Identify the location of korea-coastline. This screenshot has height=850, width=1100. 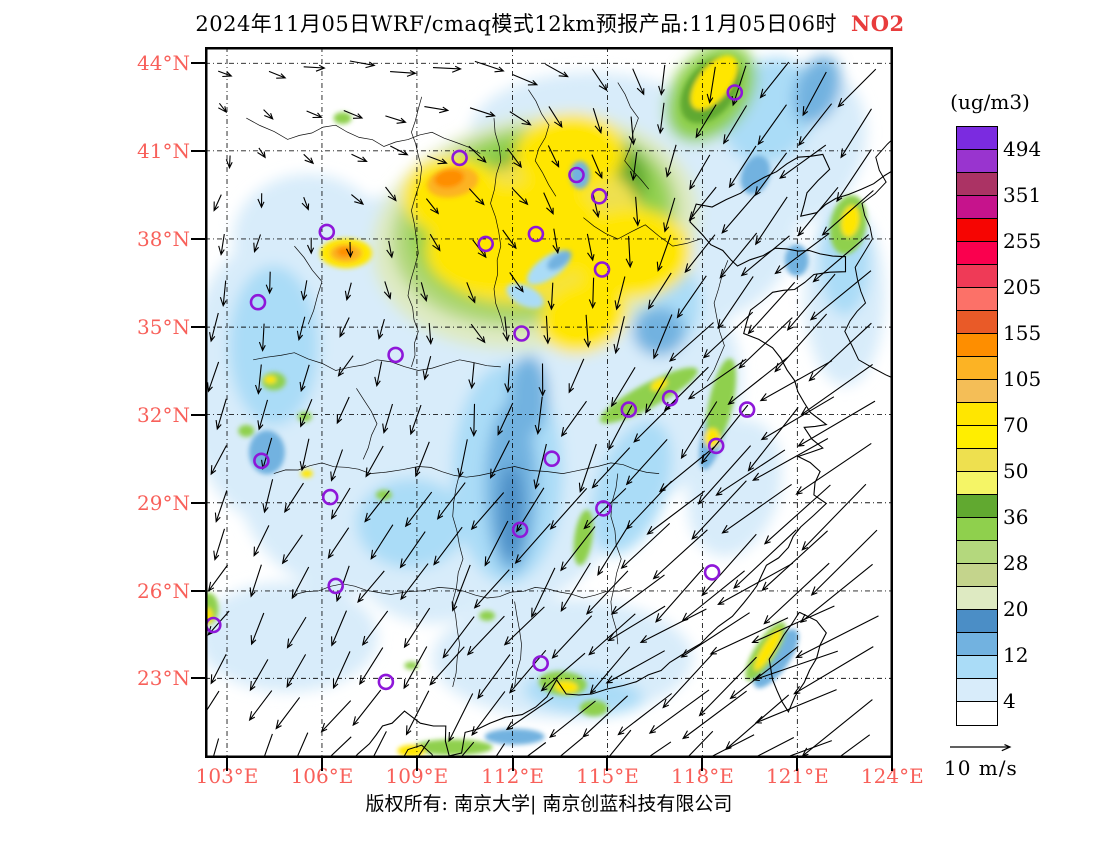
(868, 258).